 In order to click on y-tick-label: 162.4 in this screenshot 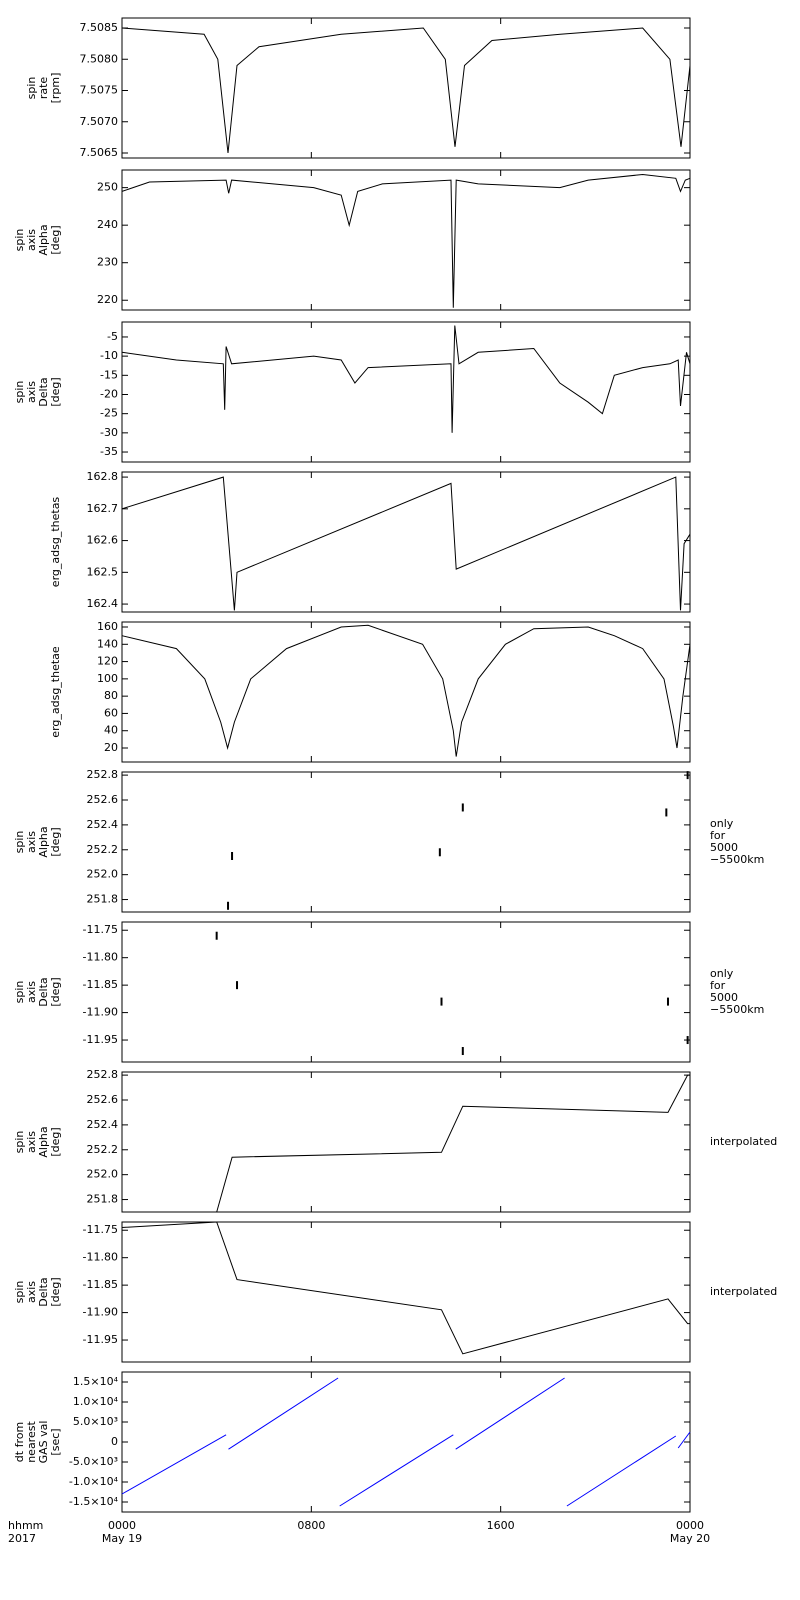, I will do `click(103, 603)`.